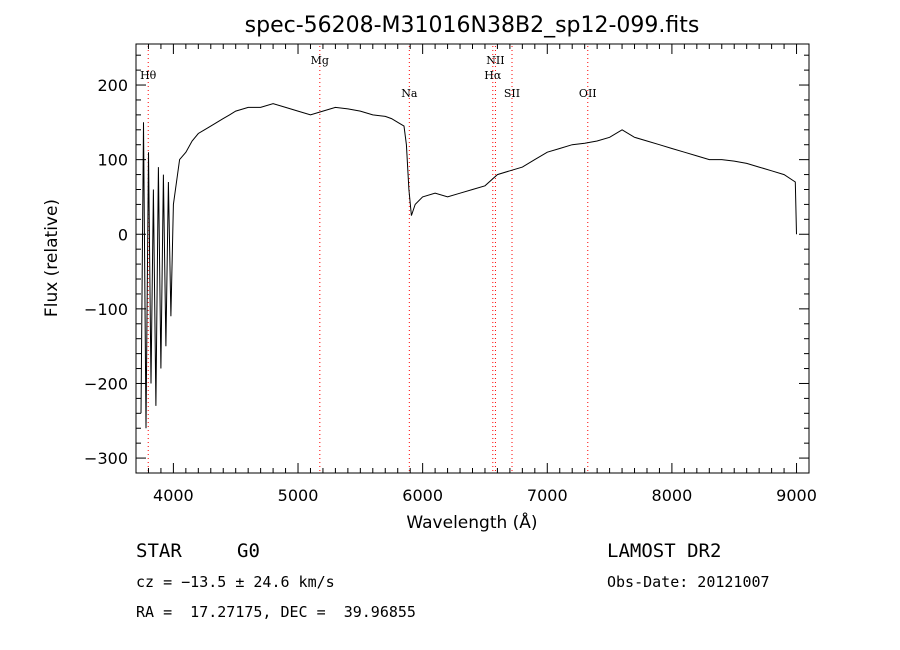  I want to click on spectral-line-label: Hα, so click(493, 75).